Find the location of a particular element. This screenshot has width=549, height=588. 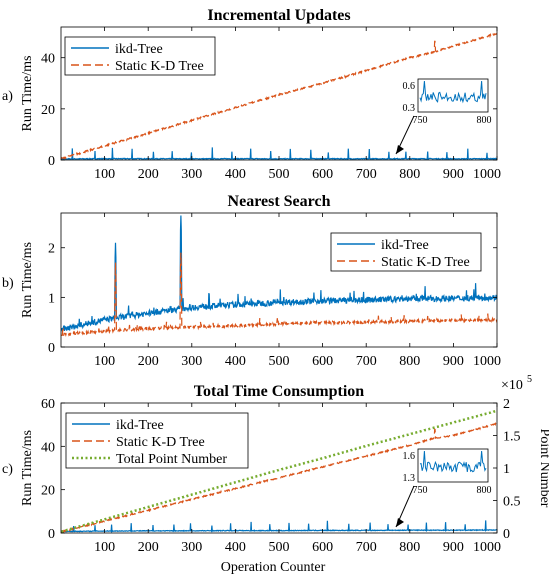

y2-axis-label: Point Number is located at coordinates (543, 468).